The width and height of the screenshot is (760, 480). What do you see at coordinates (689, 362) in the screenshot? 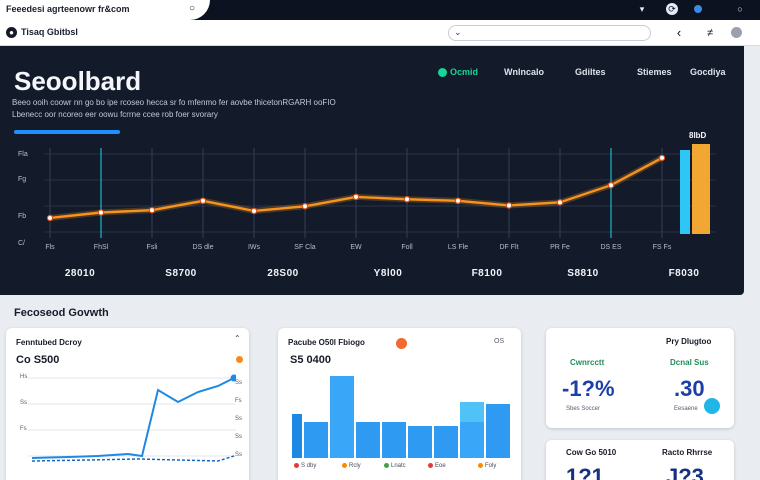
I see `stat-label-right: Dcnal Sus` at bounding box center [689, 362].